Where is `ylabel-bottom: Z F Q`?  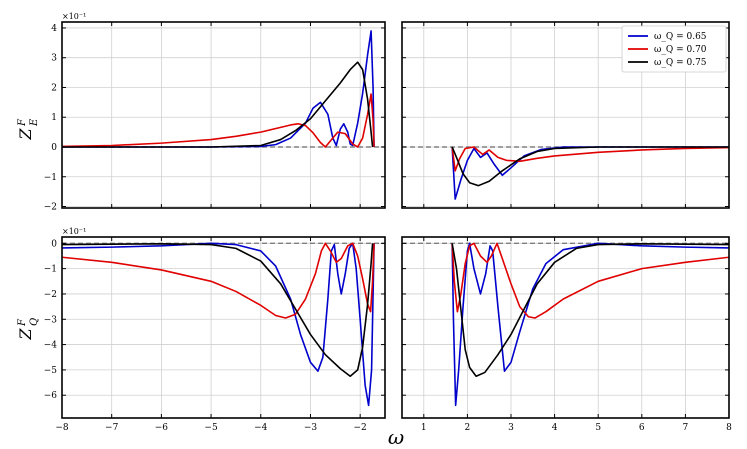
ylabel-bottom: Z F Q is located at coordinates (28, 329).